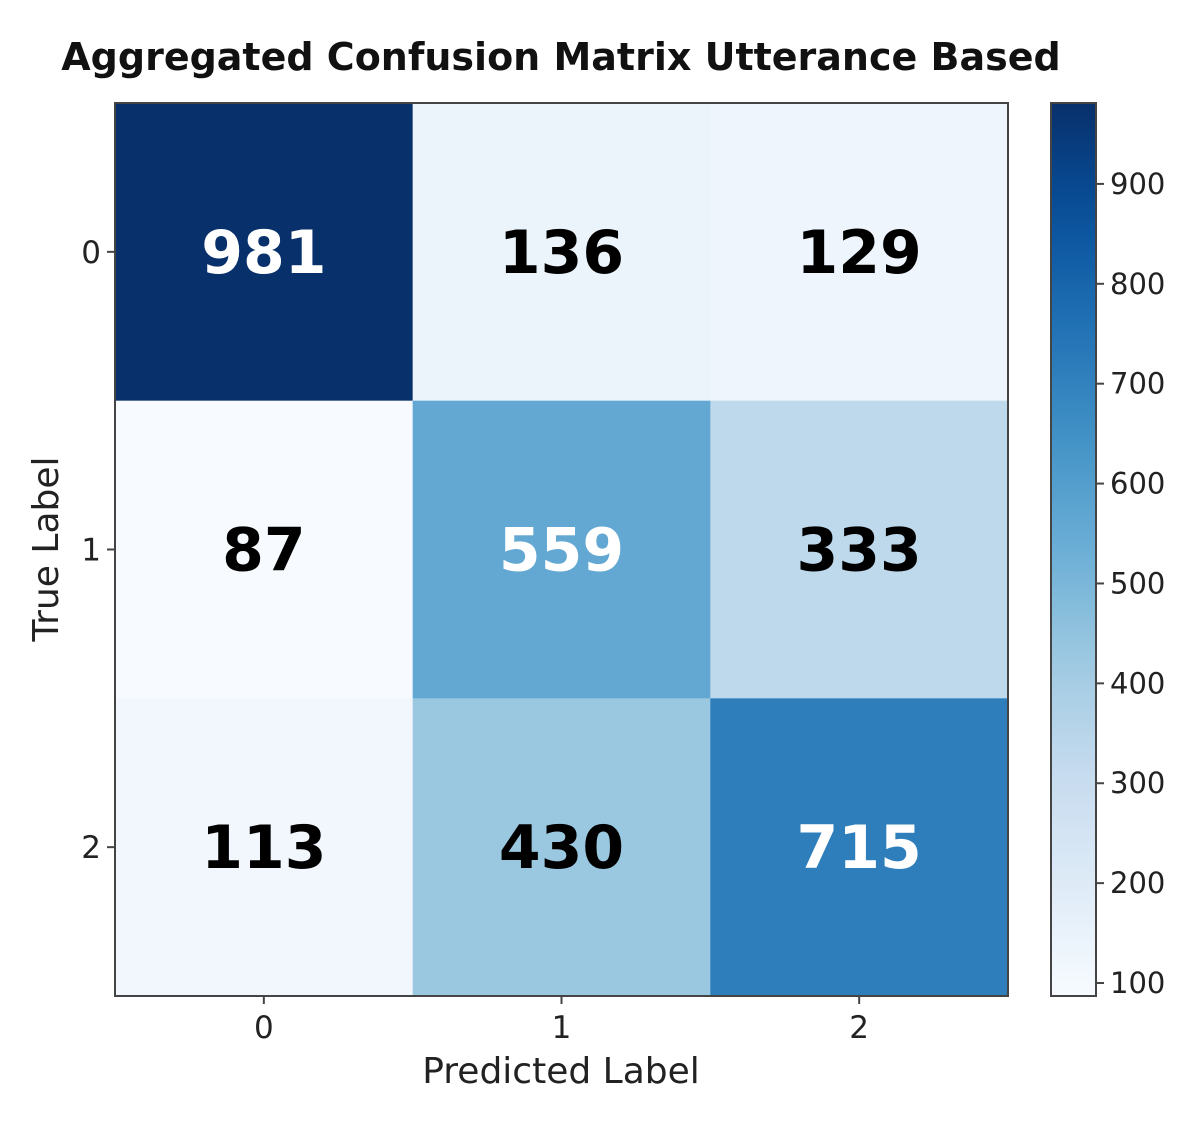 This screenshot has width=1200, height=1133. What do you see at coordinates (264, 1028) in the screenshot?
I see `x-tick-label: 0` at bounding box center [264, 1028].